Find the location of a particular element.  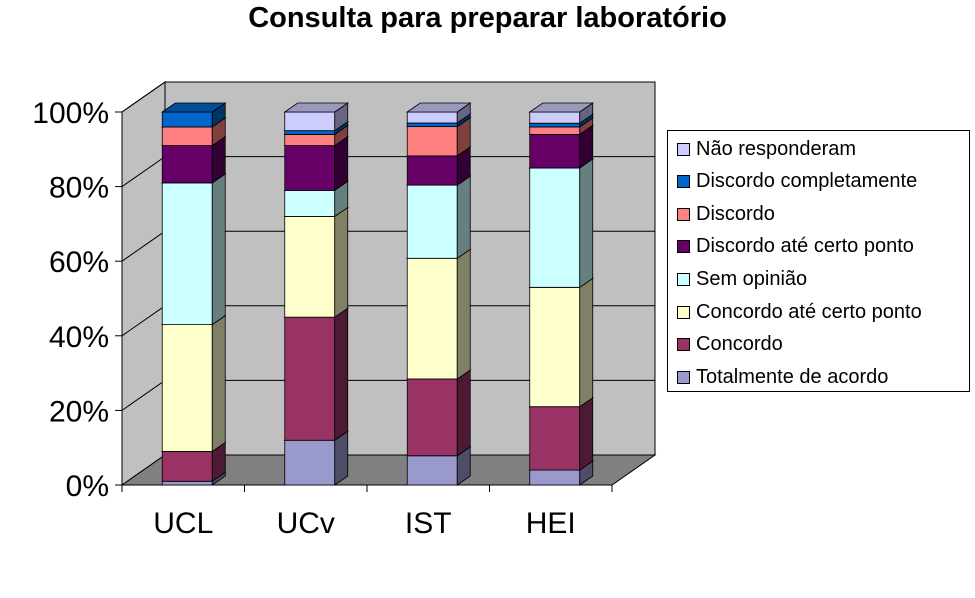

legend-item: Discordo is located at coordinates (726, 214).